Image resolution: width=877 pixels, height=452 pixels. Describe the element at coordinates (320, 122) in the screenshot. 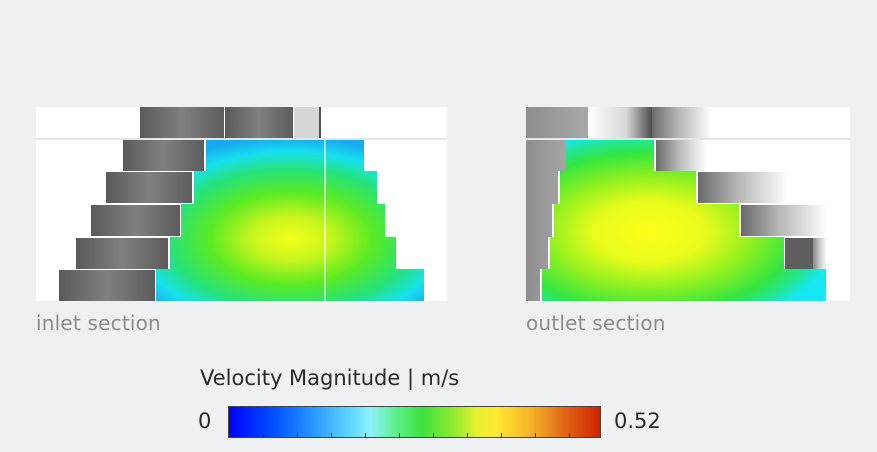

I see `inlet-wall-edge` at that location.